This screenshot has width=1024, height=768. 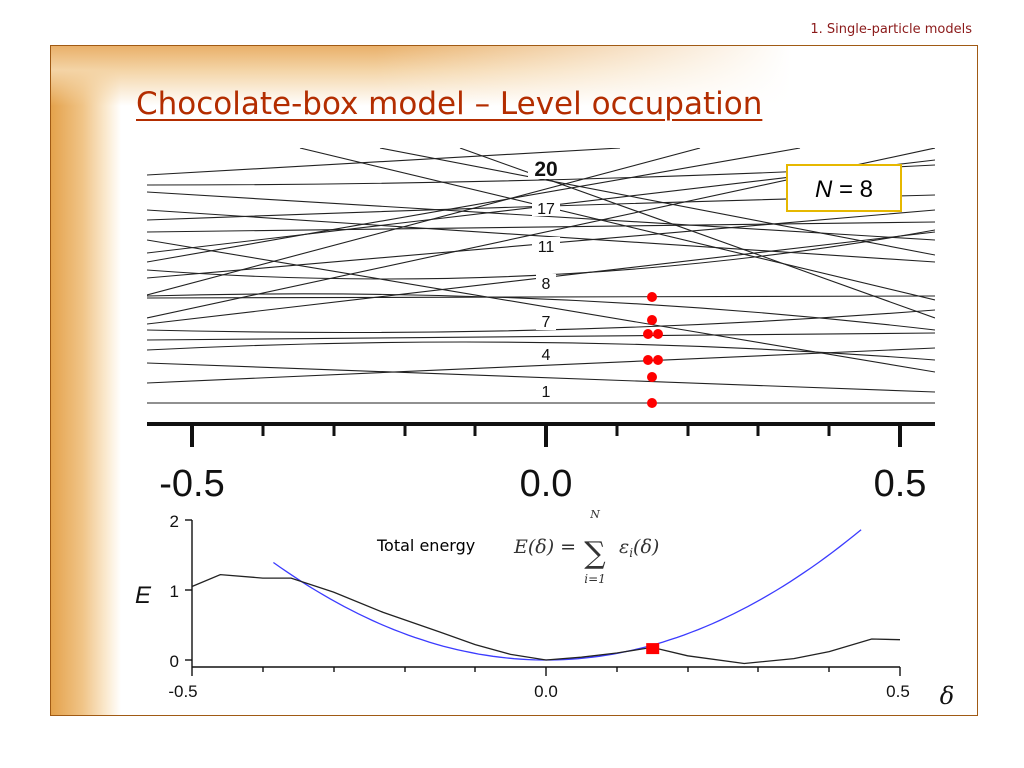 I want to click on formula-sum-bottom: i=1, so click(x=595, y=579).